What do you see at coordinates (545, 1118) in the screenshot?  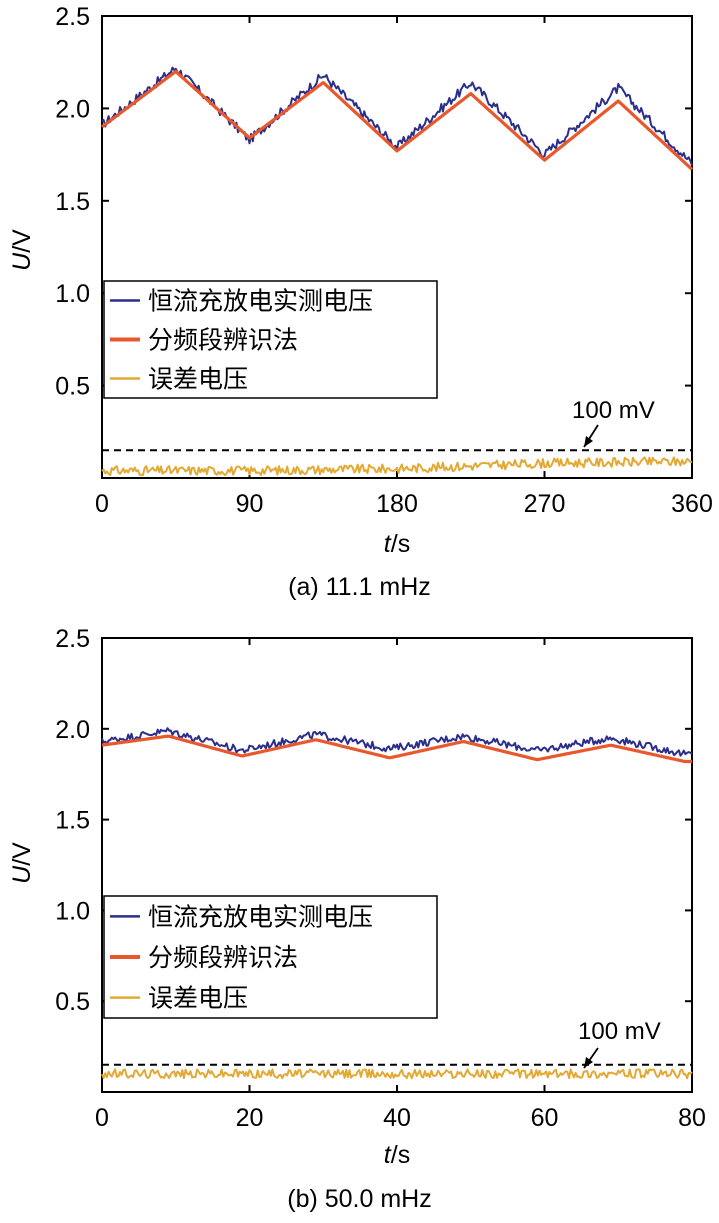 I see `x-tick-label: 60` at bounding box center [545, 1118].